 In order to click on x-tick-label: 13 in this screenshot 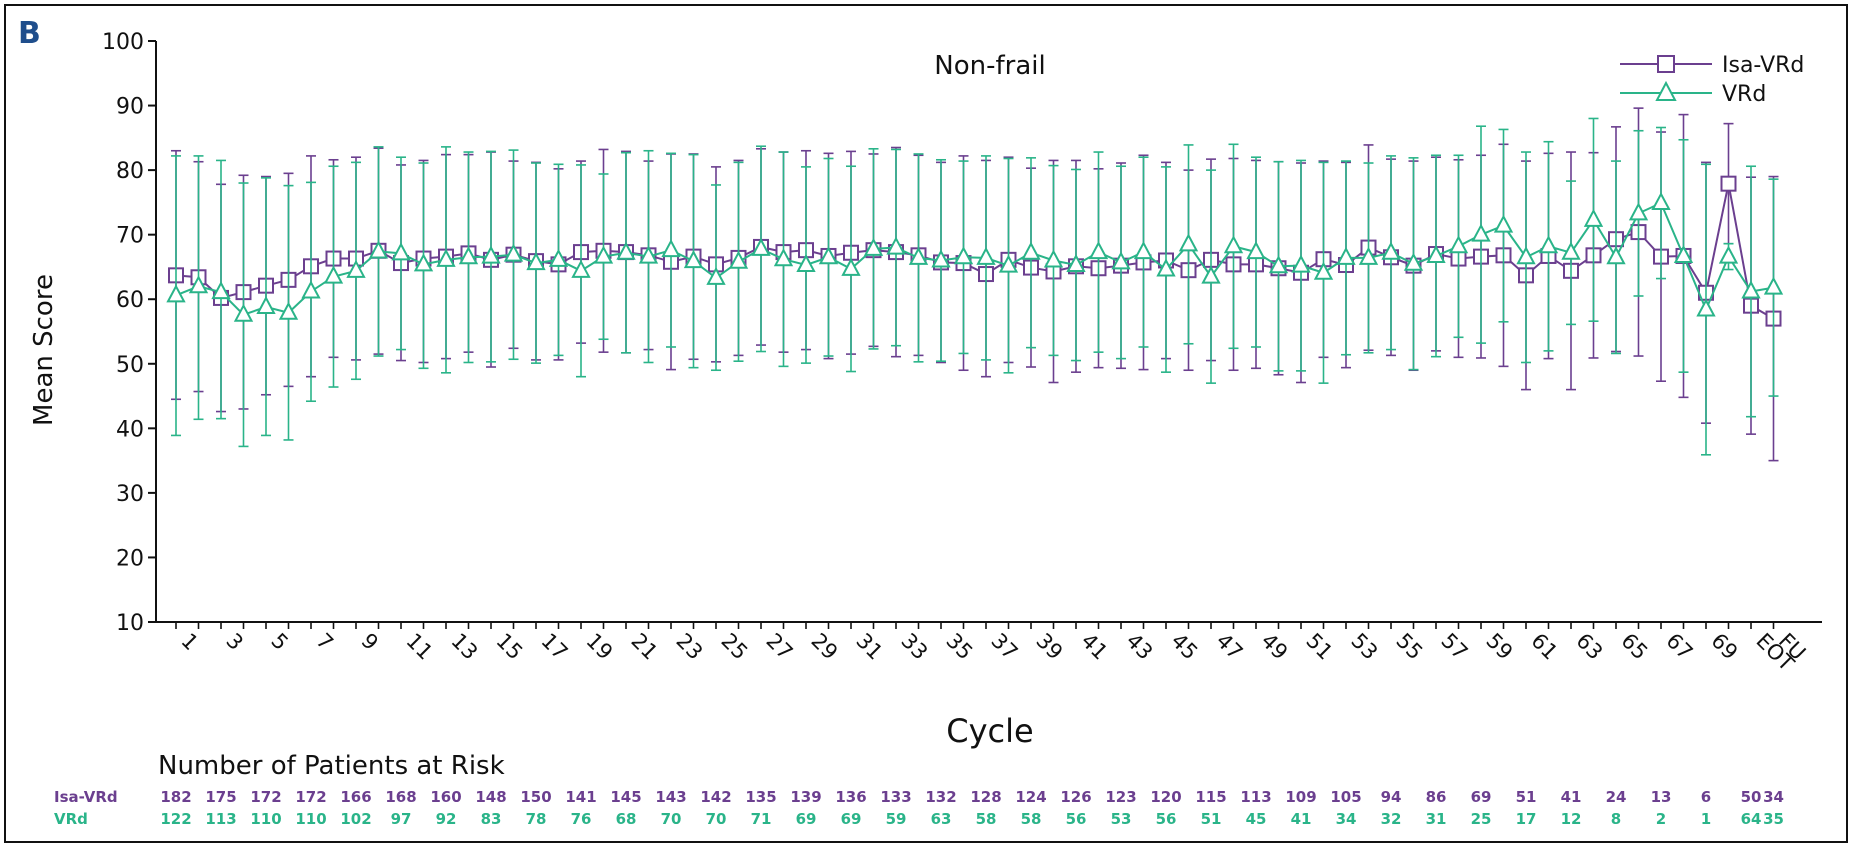, I will do `click(464, 647)`.